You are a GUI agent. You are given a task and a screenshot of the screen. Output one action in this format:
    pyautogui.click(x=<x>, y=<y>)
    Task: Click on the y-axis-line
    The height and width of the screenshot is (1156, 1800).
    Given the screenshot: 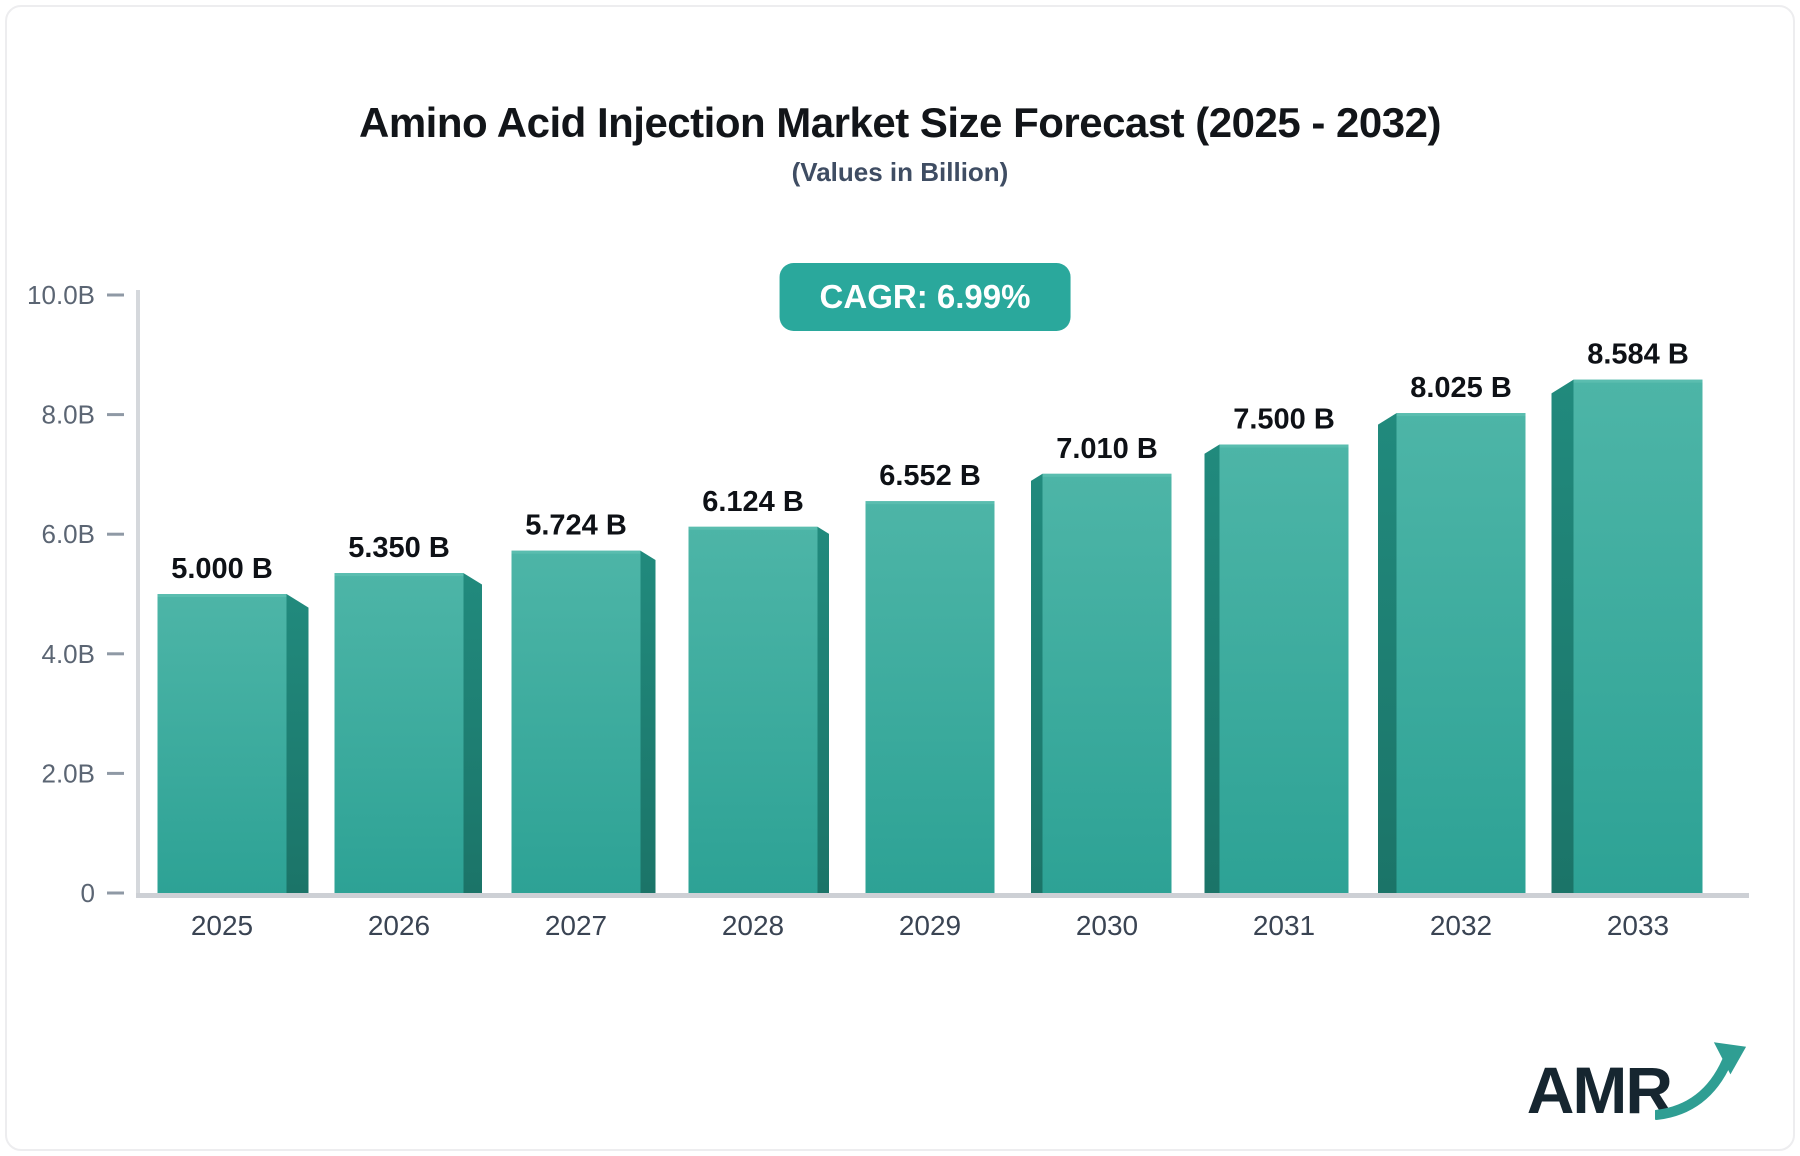 What is the action you would take?
    pyautogui.click(x=138, y=594)
    